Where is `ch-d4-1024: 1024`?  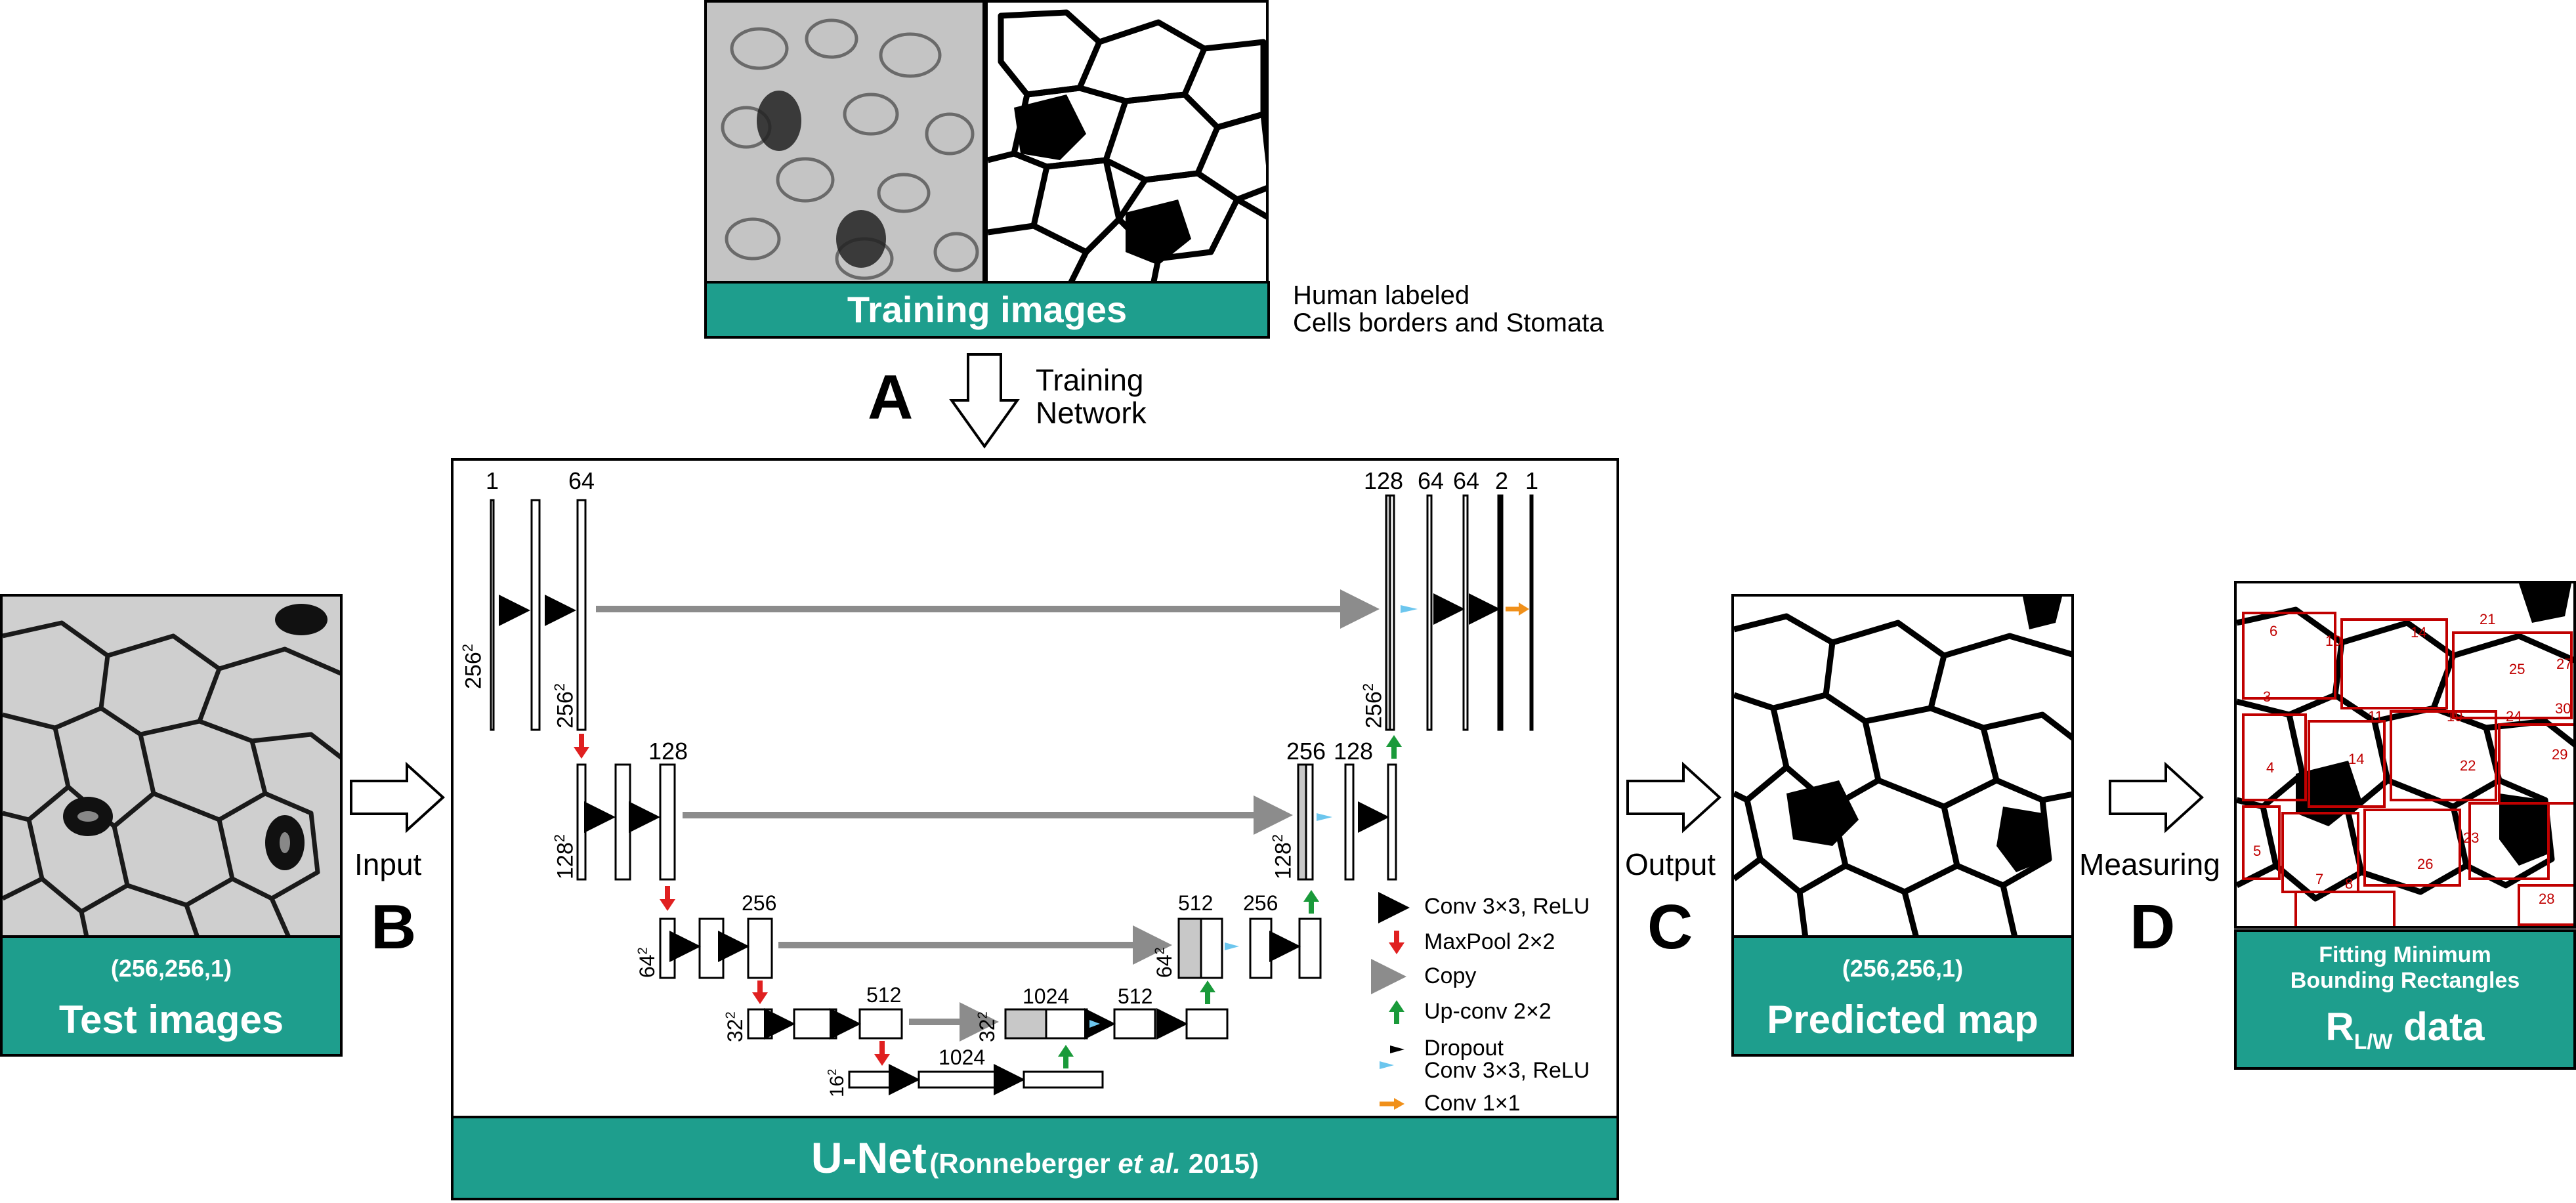
ch-d4-1024: 1024 is located at coordinates (1046, 996).